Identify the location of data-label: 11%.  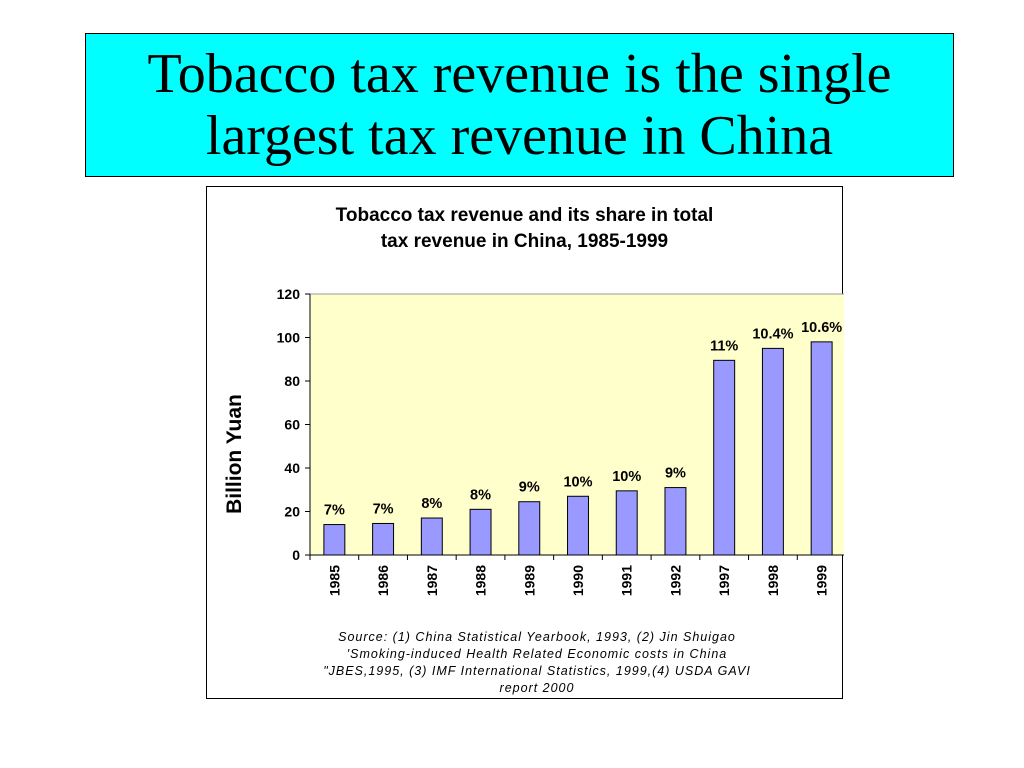
(724, 346).